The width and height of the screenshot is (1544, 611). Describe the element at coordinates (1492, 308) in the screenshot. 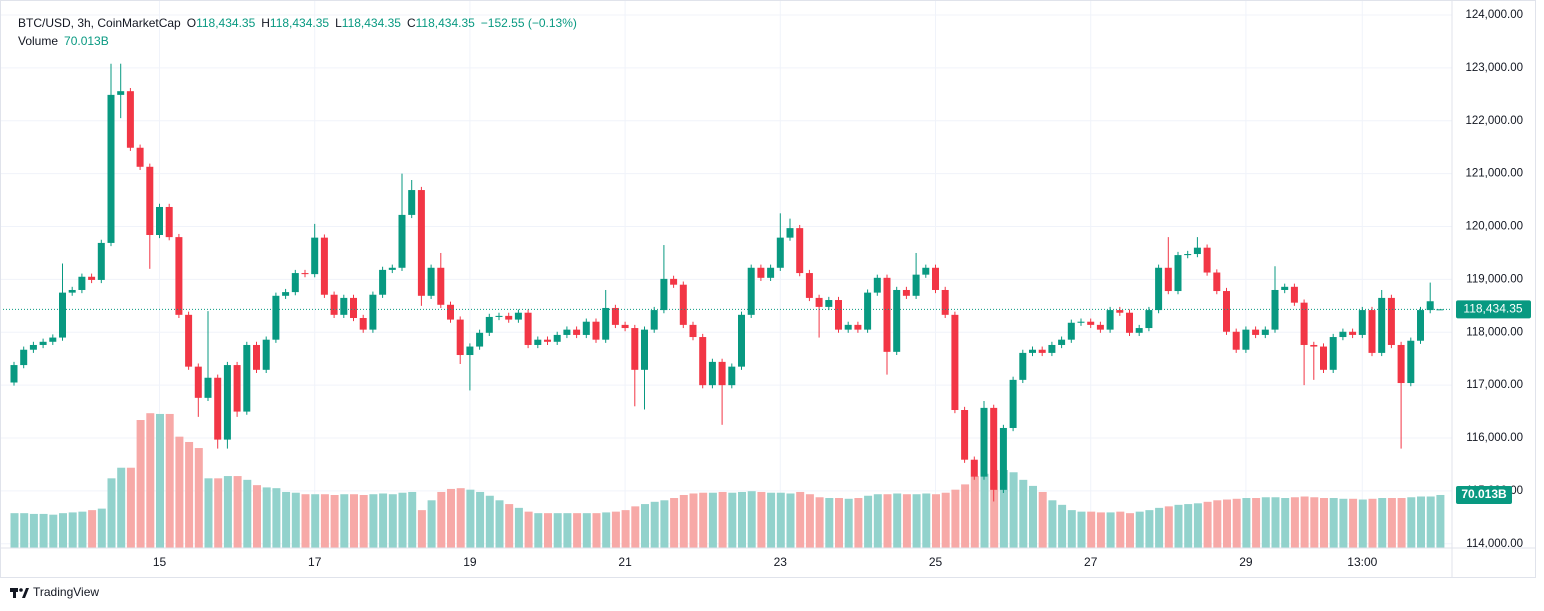

I see `last-price-label: 118,434.35` at that location.